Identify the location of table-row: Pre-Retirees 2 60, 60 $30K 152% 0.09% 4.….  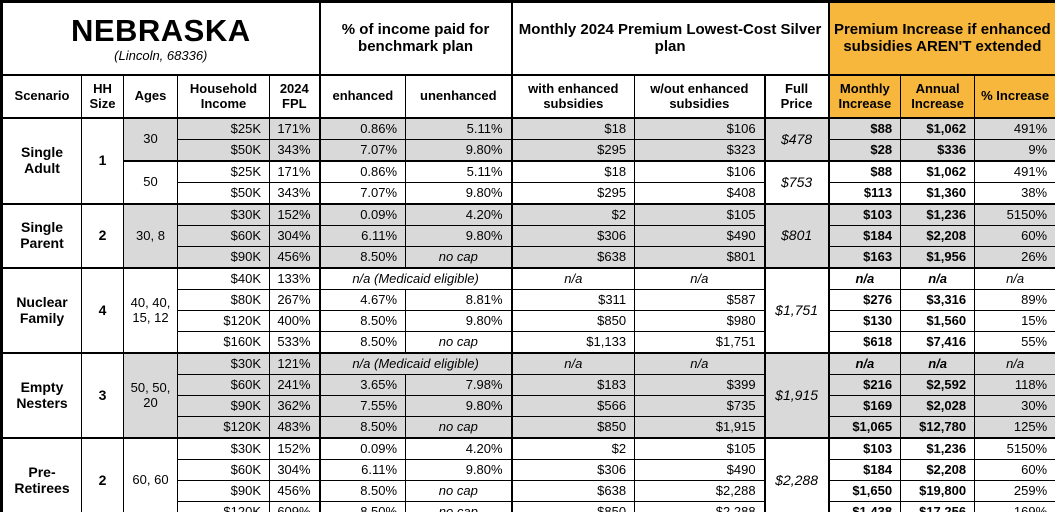
(528, 474).